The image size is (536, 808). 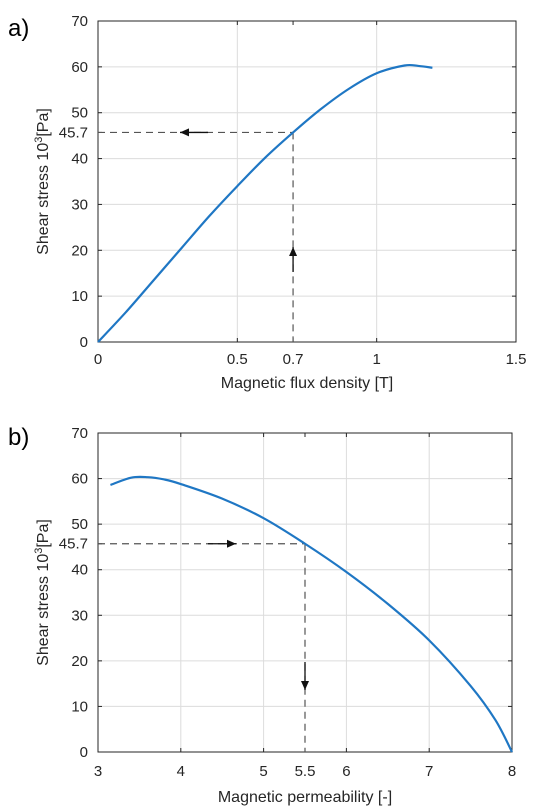 What do you see at coordinates (512, 771) in the screenshot?
I see `x-tick-label: 8` at bounding box center [512, 771].